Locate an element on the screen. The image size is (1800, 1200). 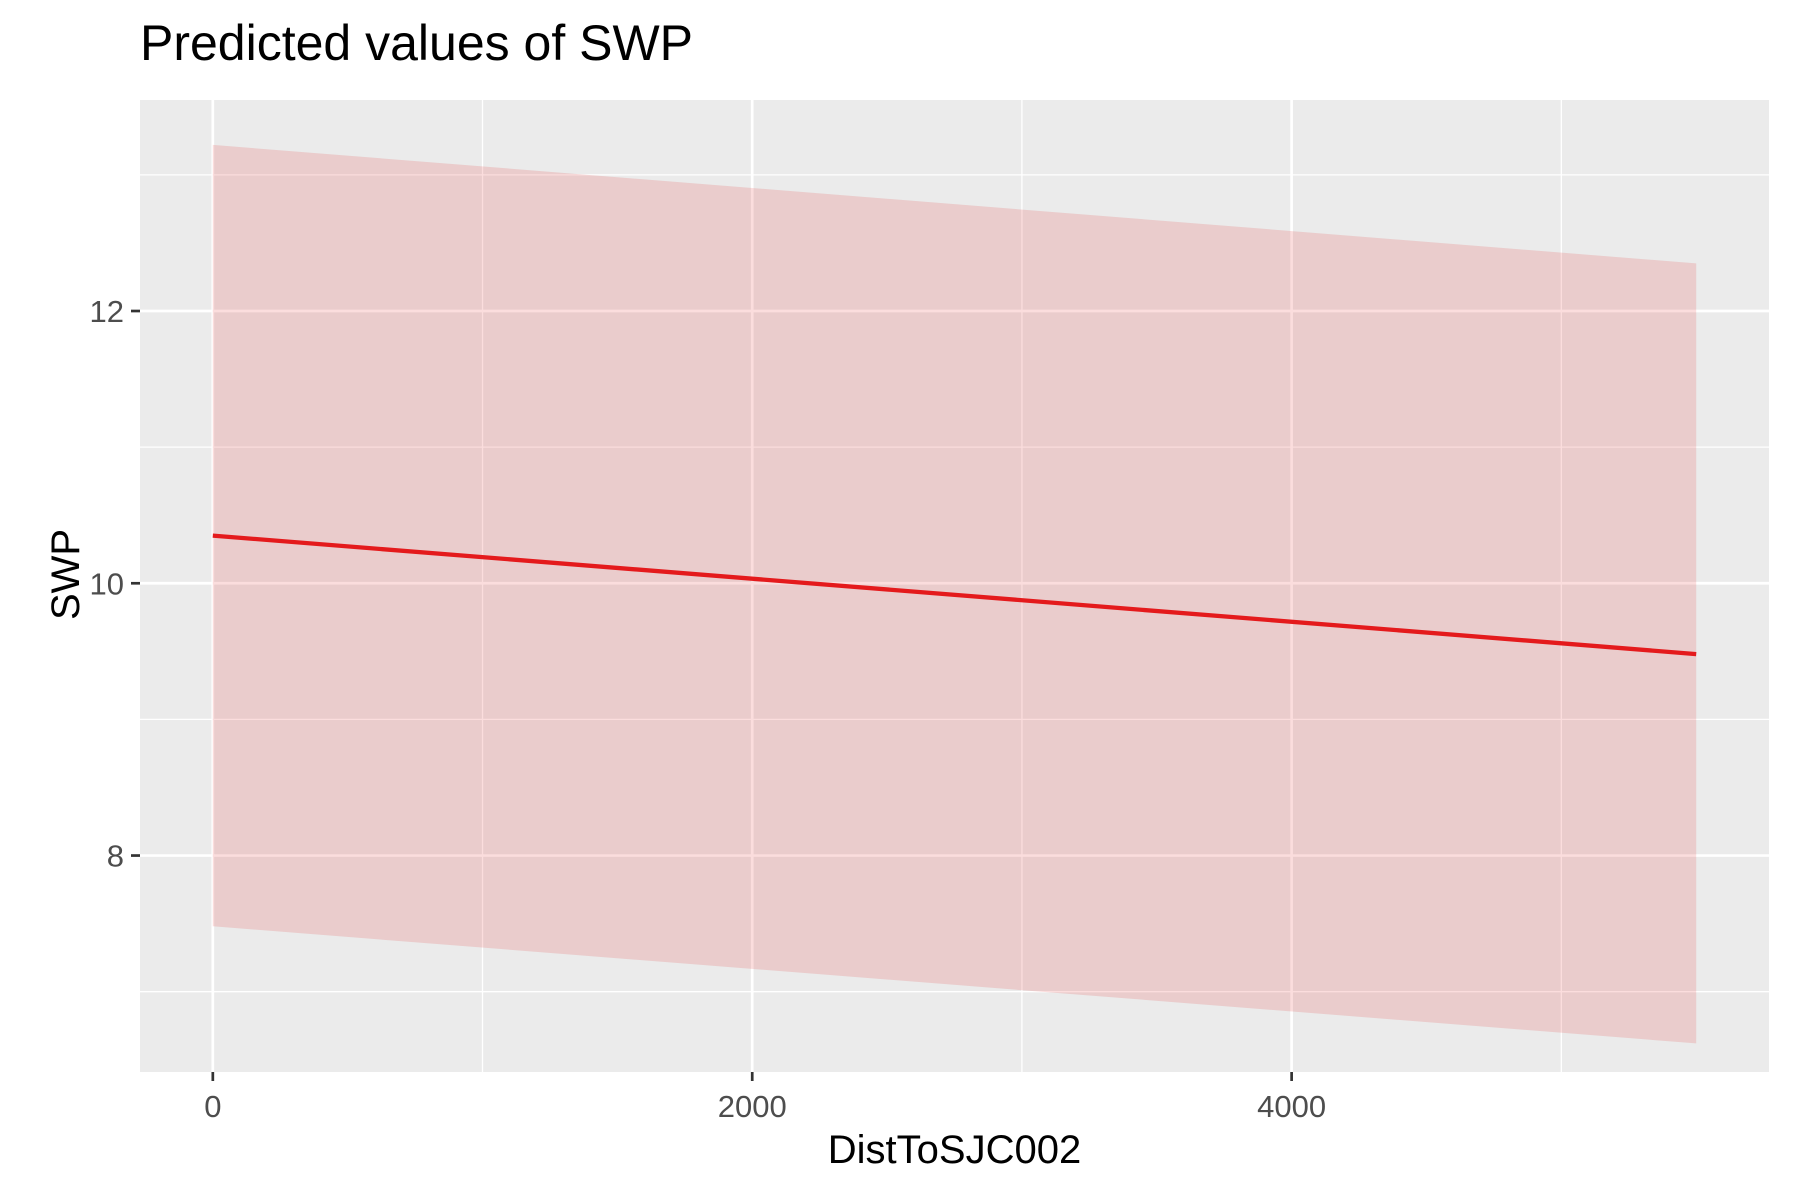
x-axis-label: DistToSJC002 is located at coordinates (954, 1150).